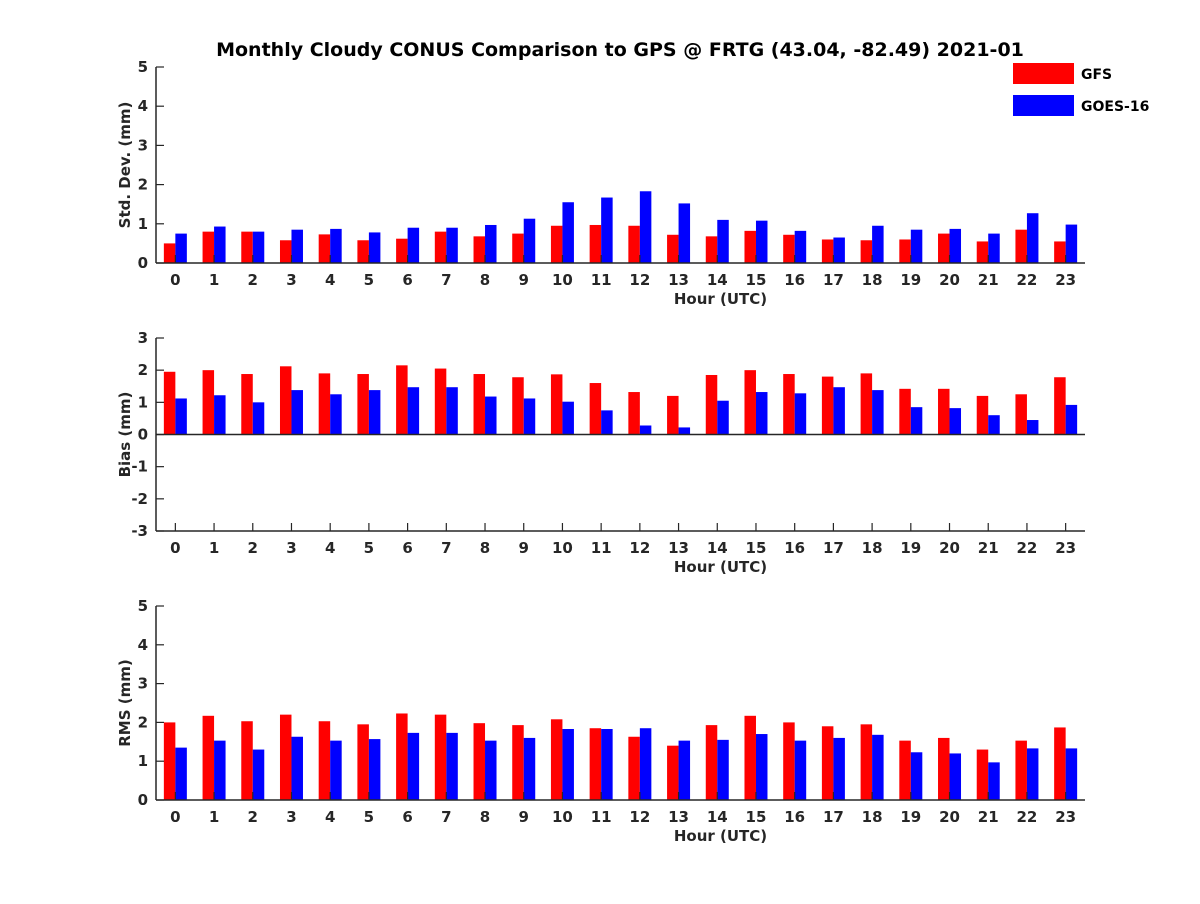 This screenshot has width=1200, height=904. I want to click on y-tick-label: 0, so click(143, 435).